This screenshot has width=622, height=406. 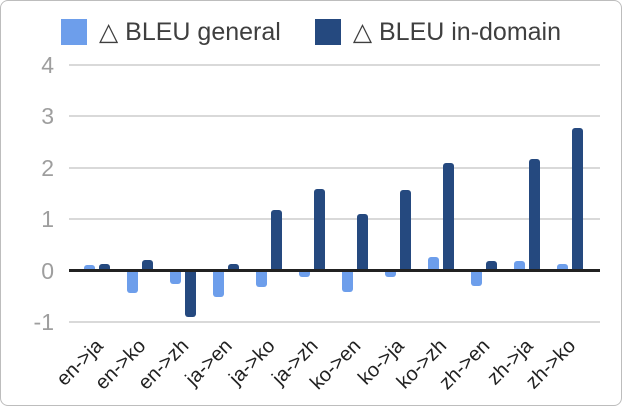 I want to click on y-axis-tick-label: 2, so click(x=47, y=167).